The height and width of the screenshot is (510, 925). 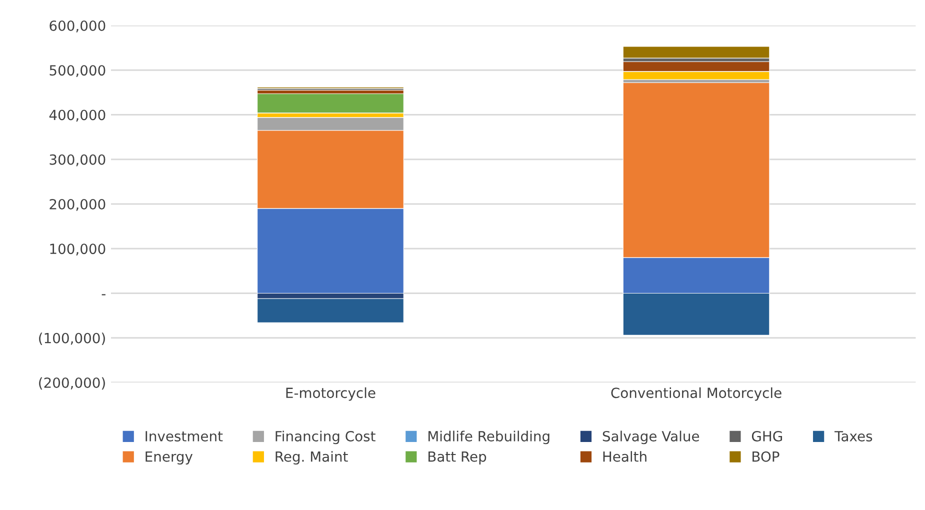 What do you see at coordinates (853, 436) in the screenshot?
I see `legend-label: Taxes` at bounding box center [853, 436].